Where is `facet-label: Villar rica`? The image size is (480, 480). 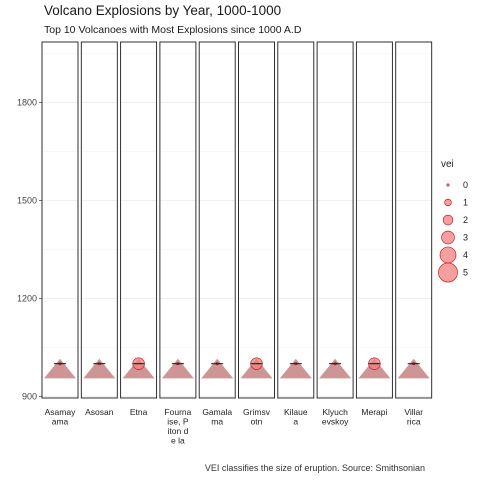
facet-label: Villar rica is located at coordinates (413, 417).